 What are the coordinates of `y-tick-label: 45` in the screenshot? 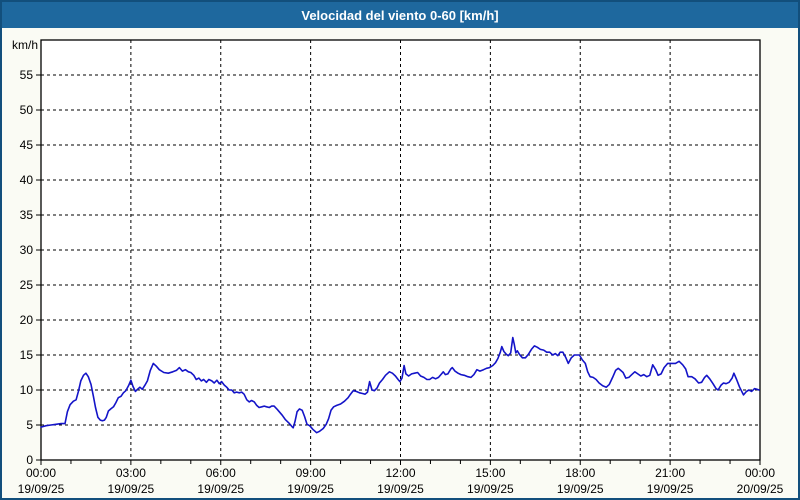 It's located at (27, 145).